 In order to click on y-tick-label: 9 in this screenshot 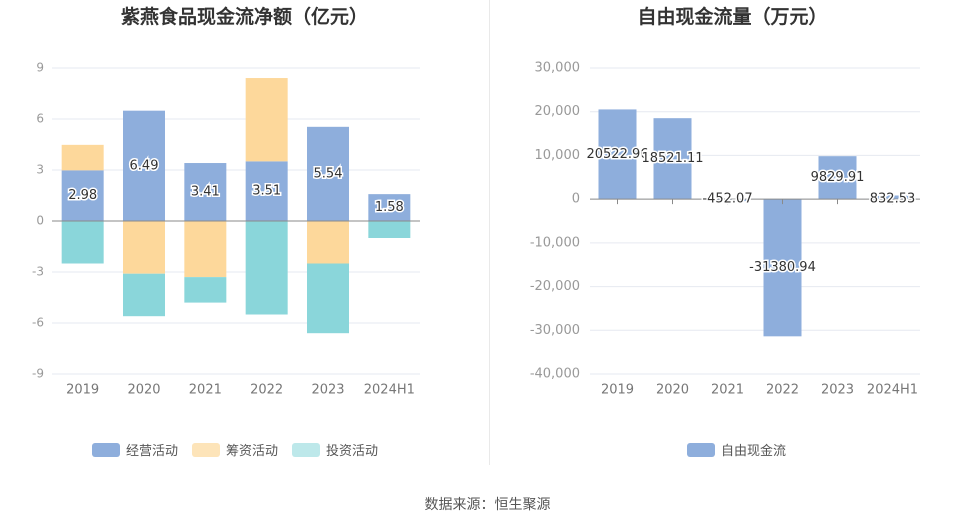, I will do `click(40, 68)`.